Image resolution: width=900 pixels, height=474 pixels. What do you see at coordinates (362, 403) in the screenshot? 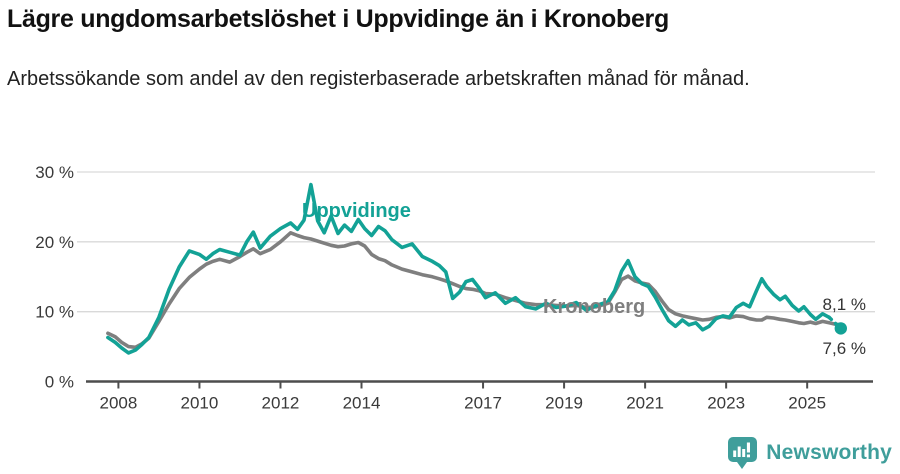
I see `x-axis-tick-label: 2014` at bounding box center [362, 403].